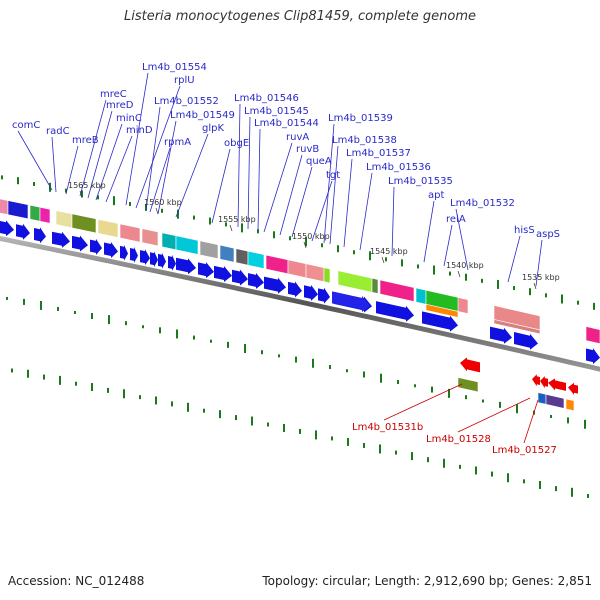  Describe the element at coordinates (420, 181) in the screenshot. I see `label-lm4b-01535: Lm4b_01535` at that location.